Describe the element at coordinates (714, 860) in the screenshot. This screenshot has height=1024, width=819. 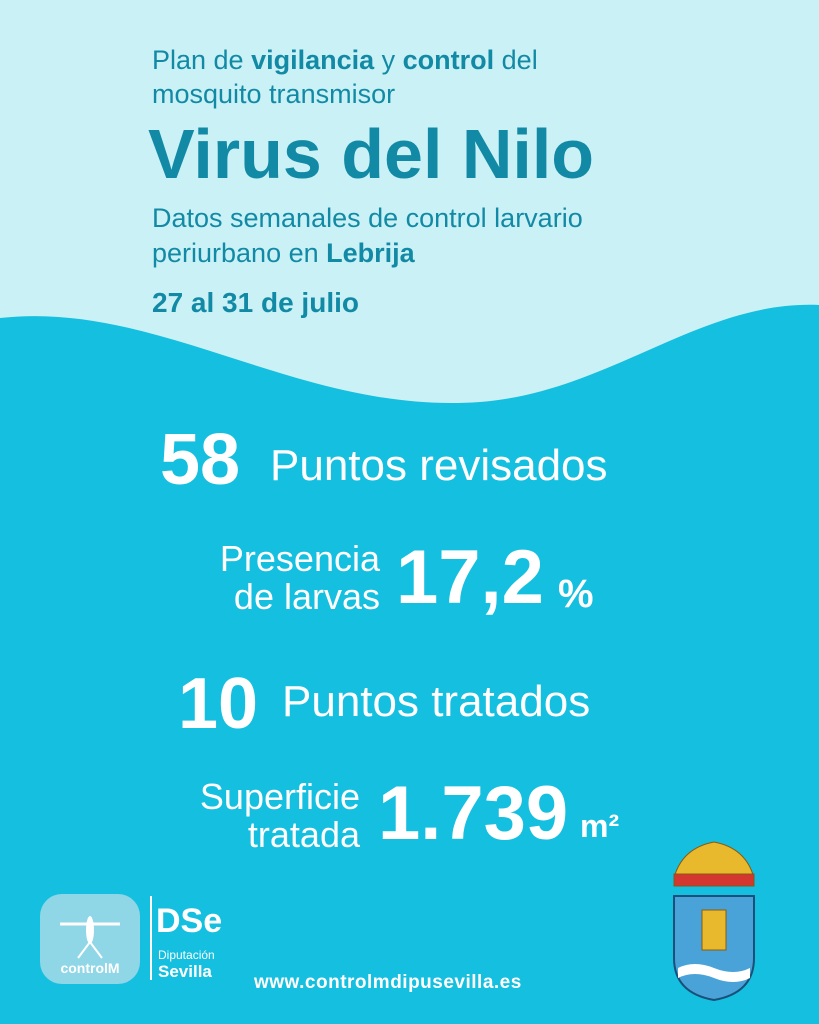
I see `crown` at that location.